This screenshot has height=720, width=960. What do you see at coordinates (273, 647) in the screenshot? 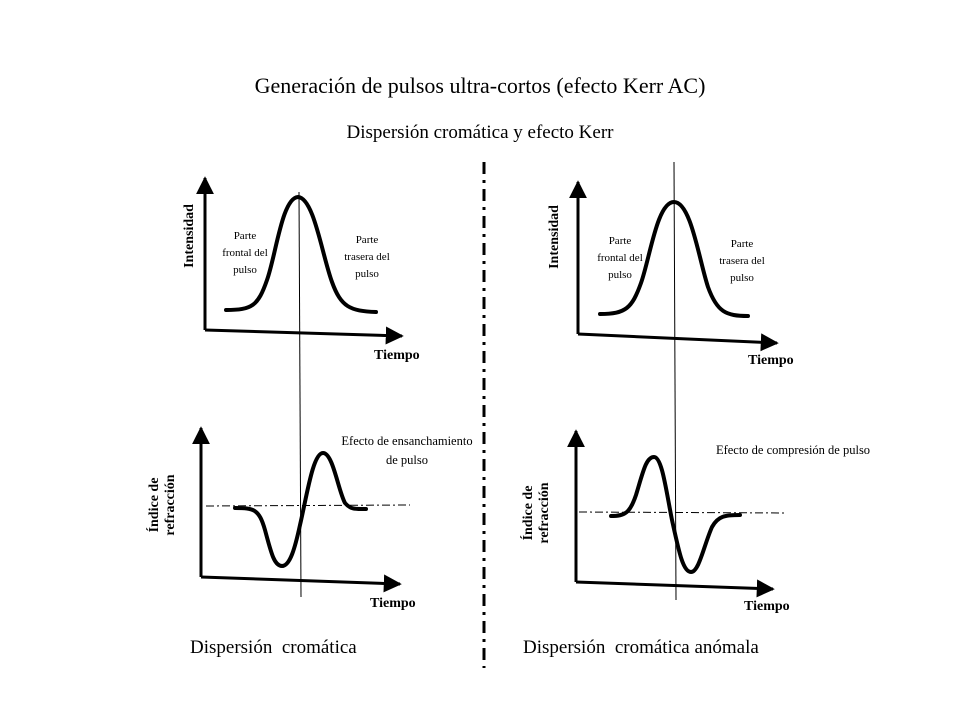
I see `left-caption: Dispersión cromática` at bounding box center [273, 647].